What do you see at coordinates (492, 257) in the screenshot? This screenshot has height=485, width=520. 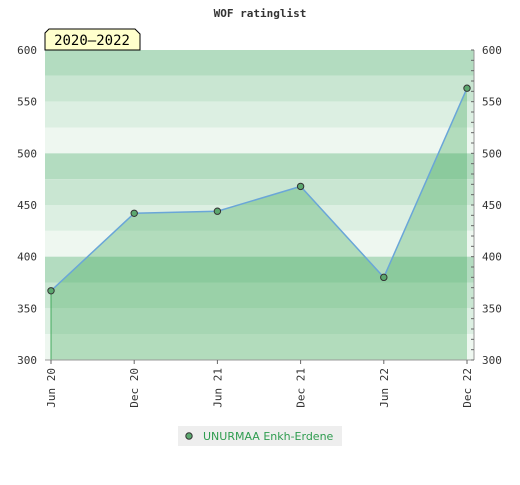 I see `y-tick-label-right: 400` at bounding box center [492, 257].